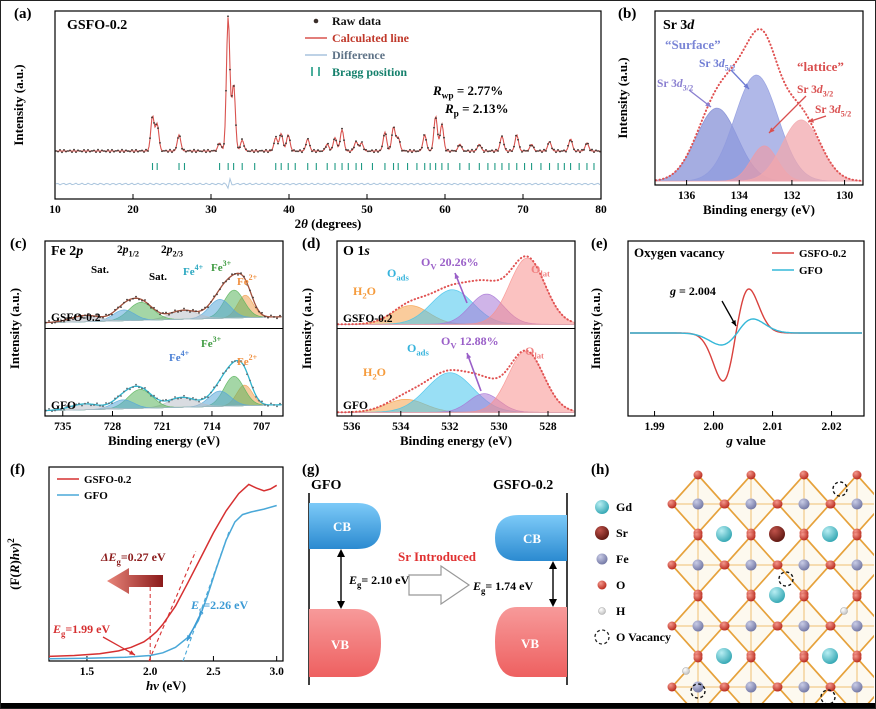 The height and width of the screenshot is (709, 876). I want to click on annotation-label: Eg=1.99 eV, so click(81, 630).